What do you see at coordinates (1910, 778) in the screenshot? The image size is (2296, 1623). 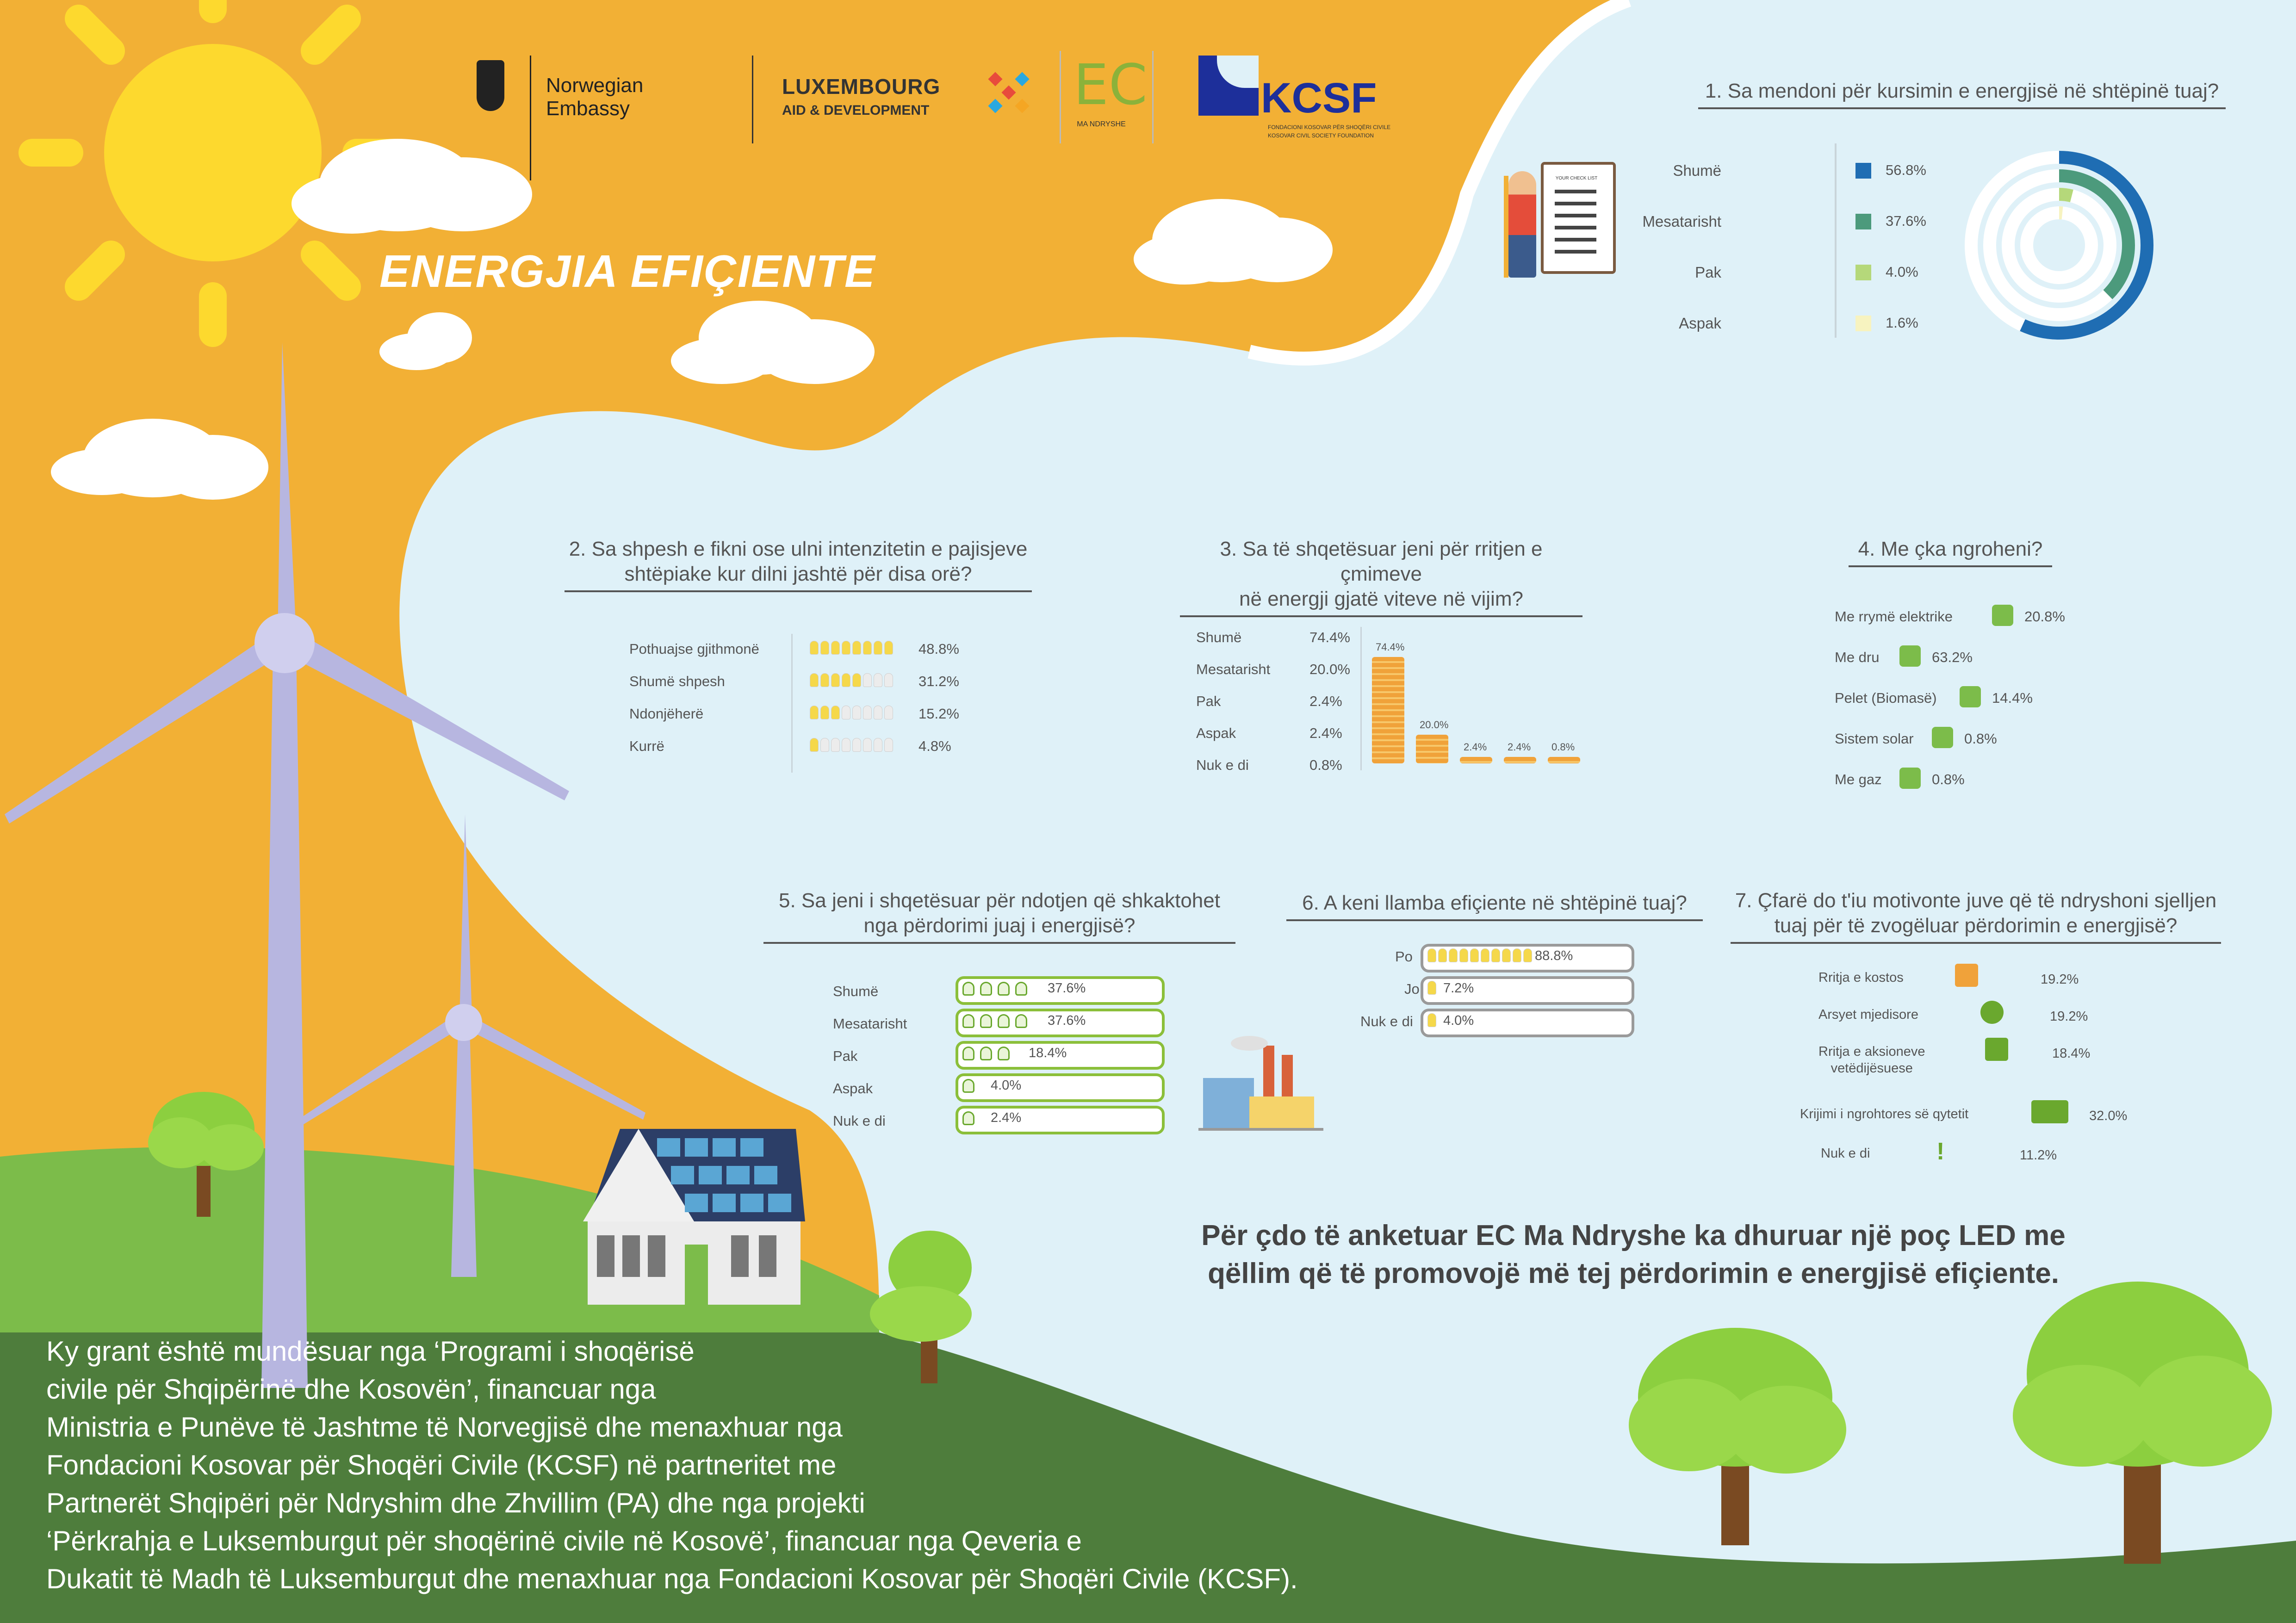 I see `gas-flame-icon` at bounding box center [1910, 778].